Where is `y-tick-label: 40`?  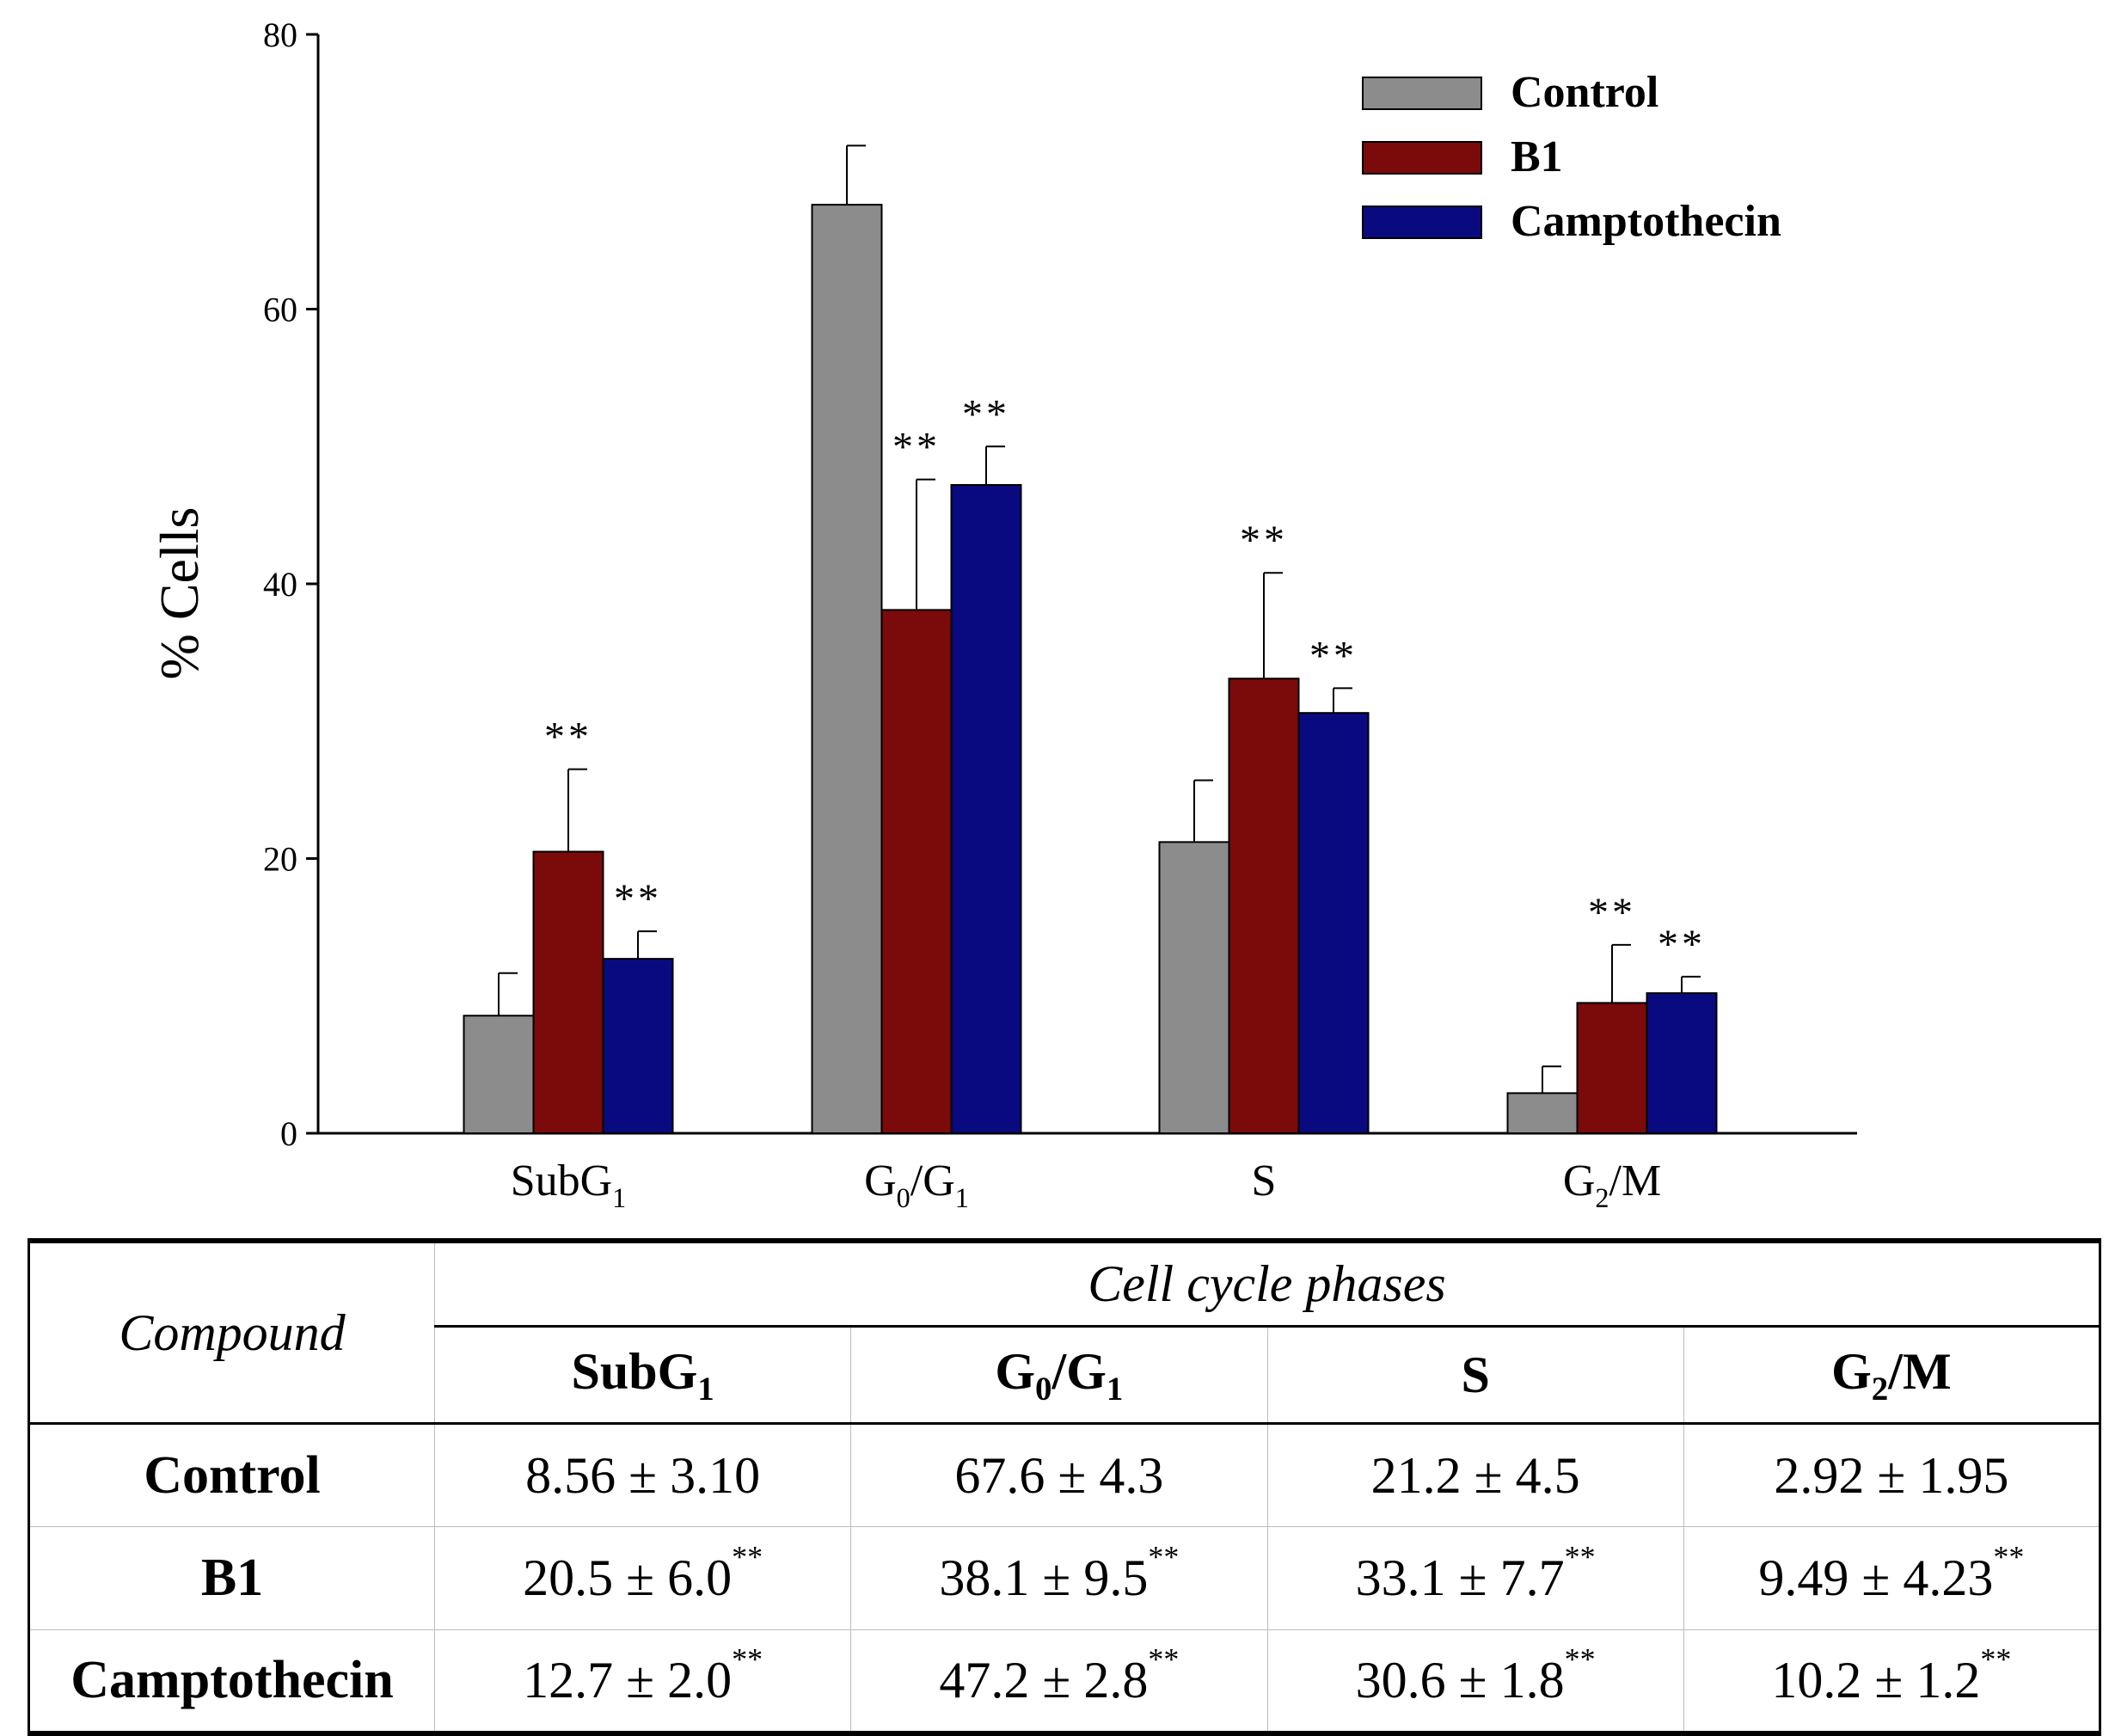
y-tick-label: 40 is located at coordinates (280, 585).